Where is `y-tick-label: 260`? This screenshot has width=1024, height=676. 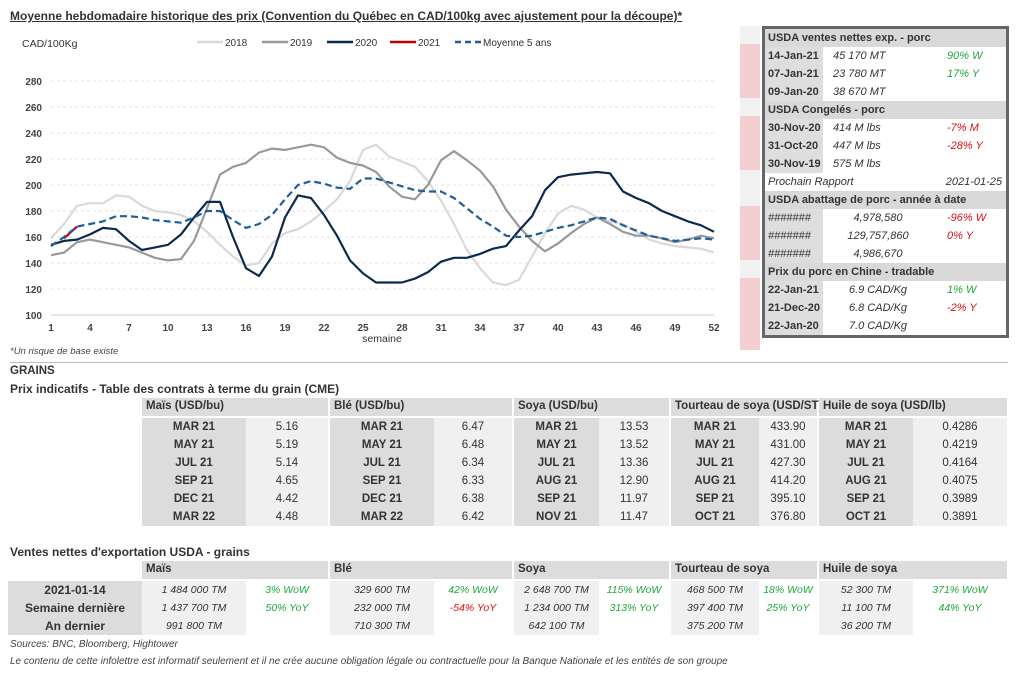 y-tick-label: 260 is located at coordinates (33, 108).